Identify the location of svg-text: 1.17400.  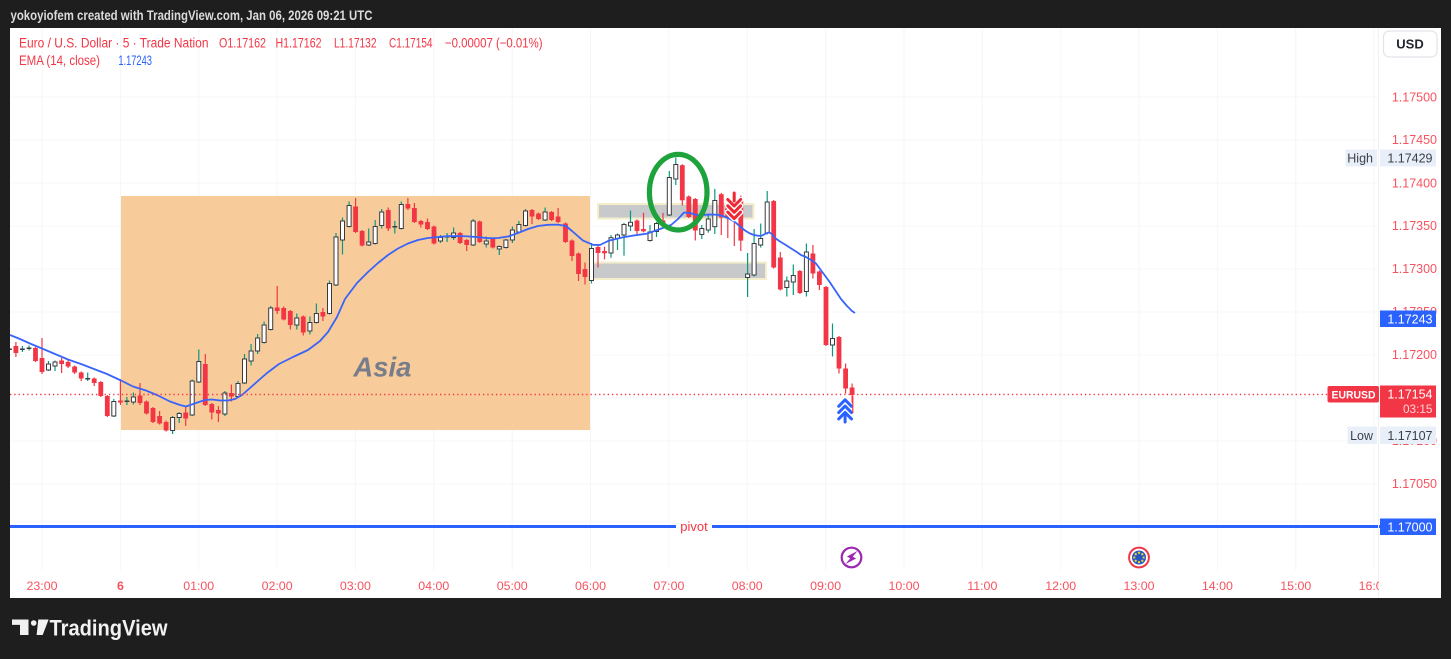
(1414, 184).